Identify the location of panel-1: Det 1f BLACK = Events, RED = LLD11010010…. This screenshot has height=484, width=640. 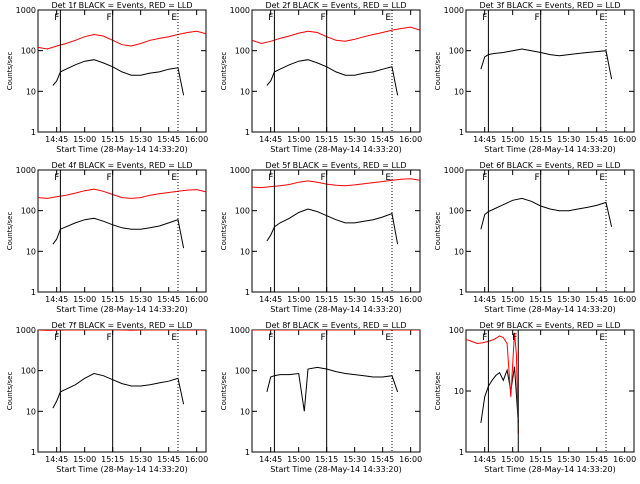
(107, 77).